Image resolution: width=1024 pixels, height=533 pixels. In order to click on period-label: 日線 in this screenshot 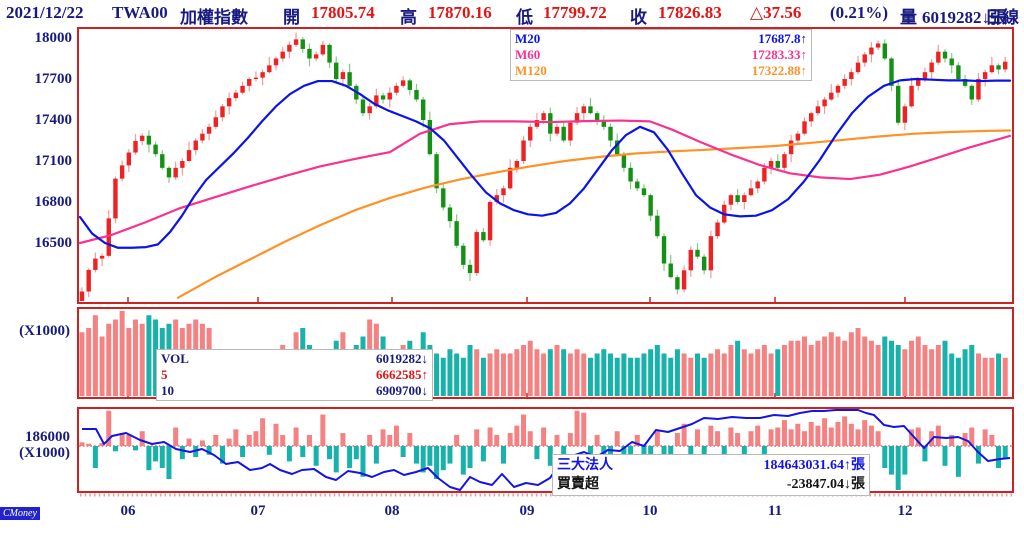, I will do `click(1002, 17)`.